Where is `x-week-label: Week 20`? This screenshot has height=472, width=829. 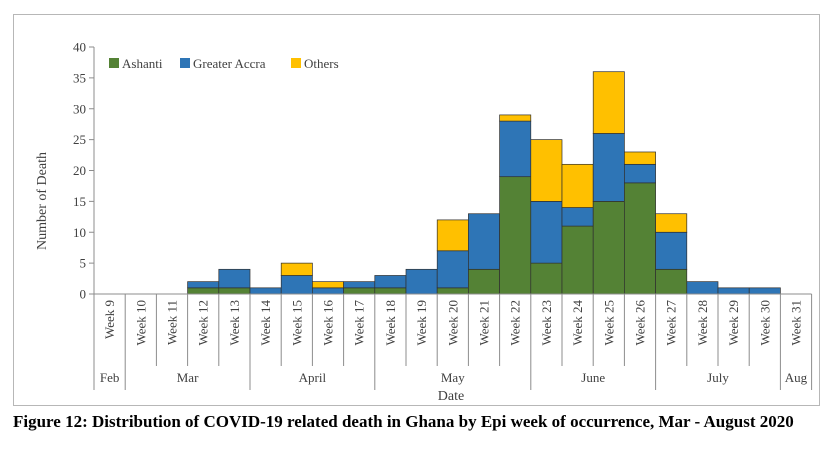
x-week-label: Week 20 is located at coordinates (452, 323).